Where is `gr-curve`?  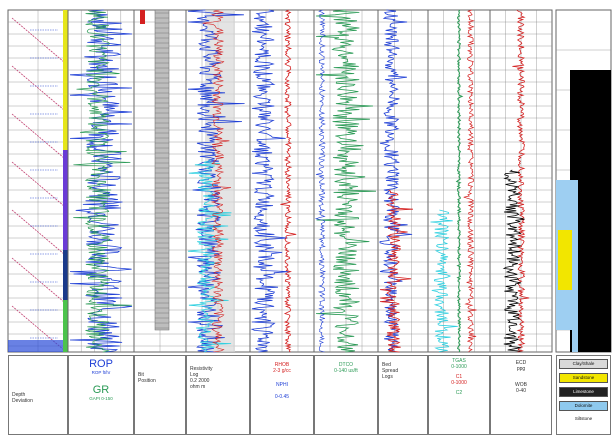 gr-curve is located at coordinates (103, 181).